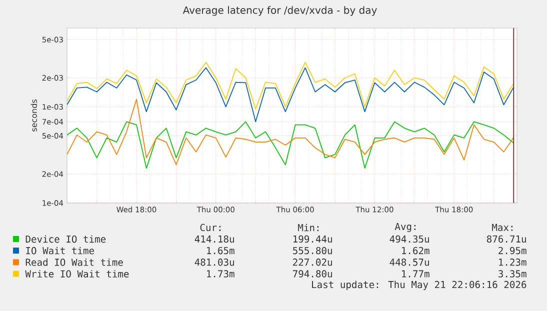 The width and height of the screenshot is (547, 311). What do you see at coordinates (214, 239) in the screenshot?
I see `text: 414.18u` at bounding box center [214, 239].